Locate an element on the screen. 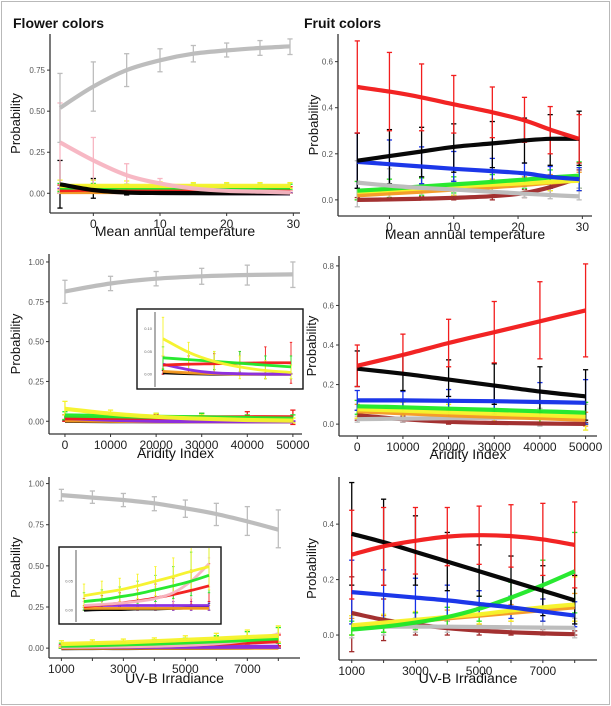  inset-y-tick-label: 0.05 is located at coordinates (148, 351).